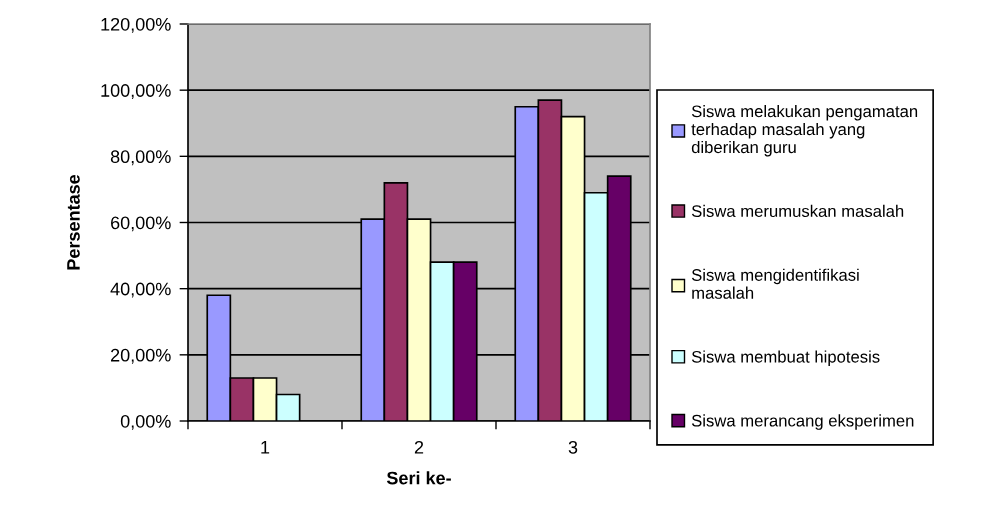  I want to click on y-tick-label: 40,00%, so click(140, 290).